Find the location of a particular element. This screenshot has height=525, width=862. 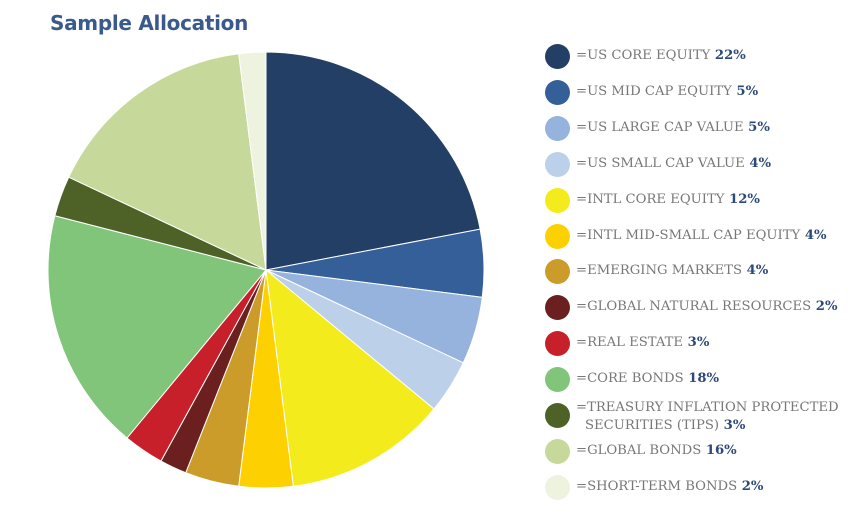

legend-label: US LARGE CAP VALUE is located at coordinates (665, 127).